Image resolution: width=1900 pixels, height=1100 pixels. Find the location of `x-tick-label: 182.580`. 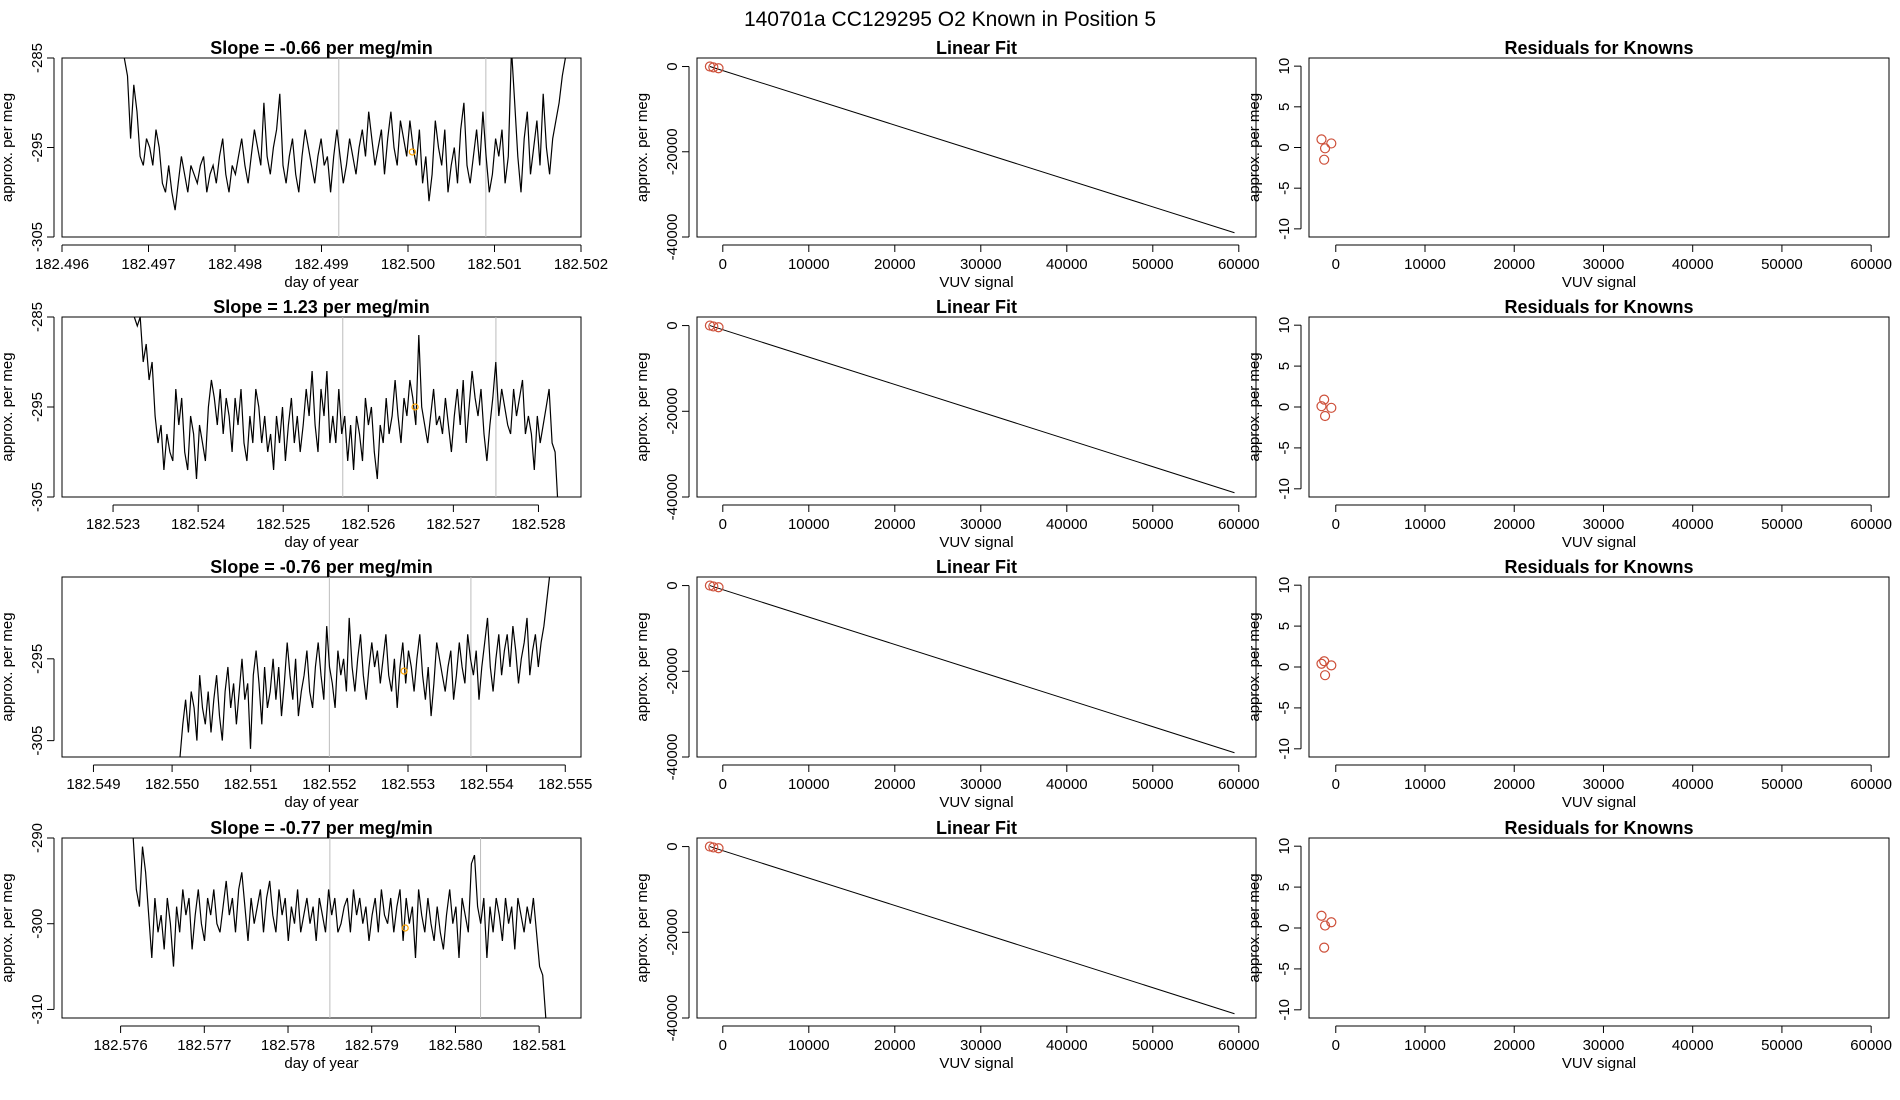

x-tick-label: 182.580 is located at coordinates (455, 1045).